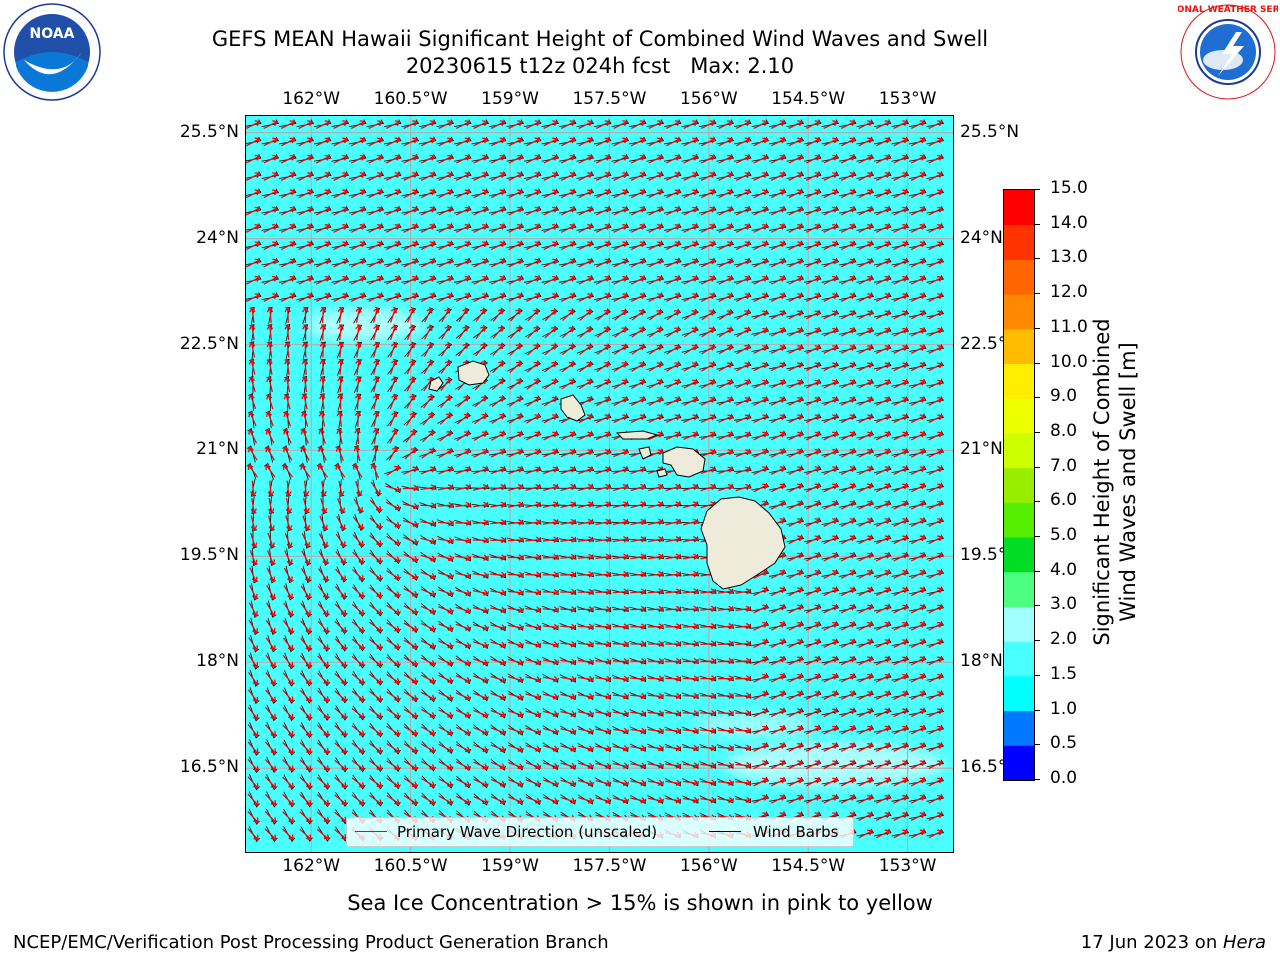 The height and width of the screenshot is (960, 1280). I want to click on colorbar-tick-label: 8.0, so click(1064, 430).